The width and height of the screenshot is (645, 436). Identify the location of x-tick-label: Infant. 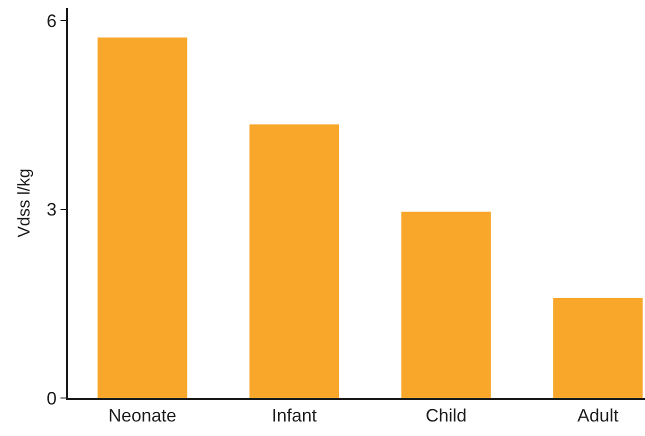
(294, 415).